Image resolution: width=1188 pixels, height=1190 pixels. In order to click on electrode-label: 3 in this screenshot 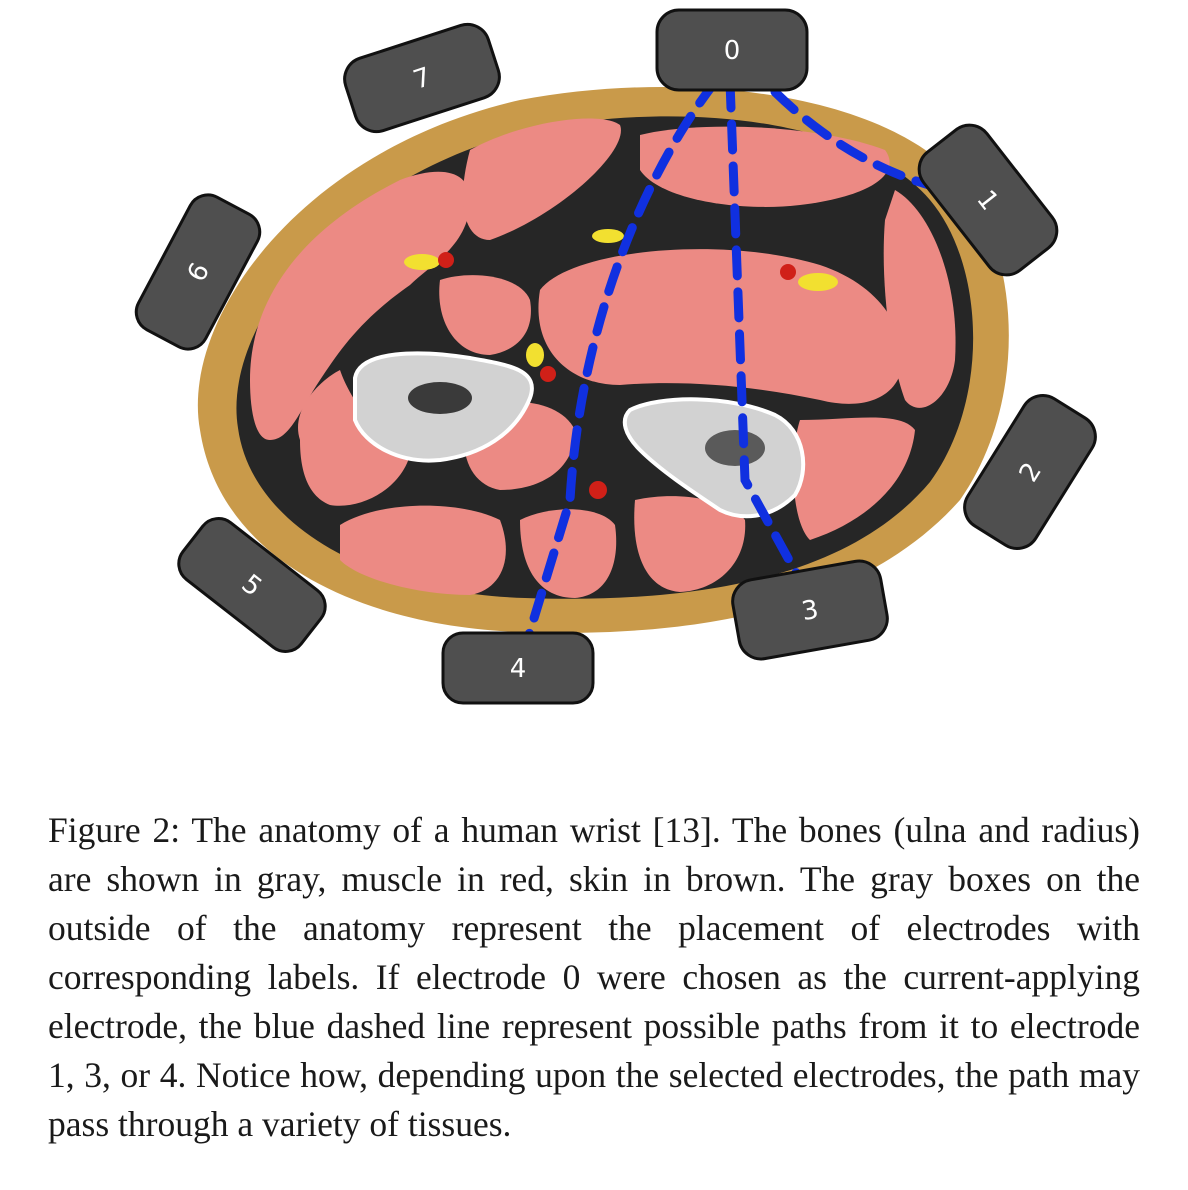, I will do `click(810, 611)`.